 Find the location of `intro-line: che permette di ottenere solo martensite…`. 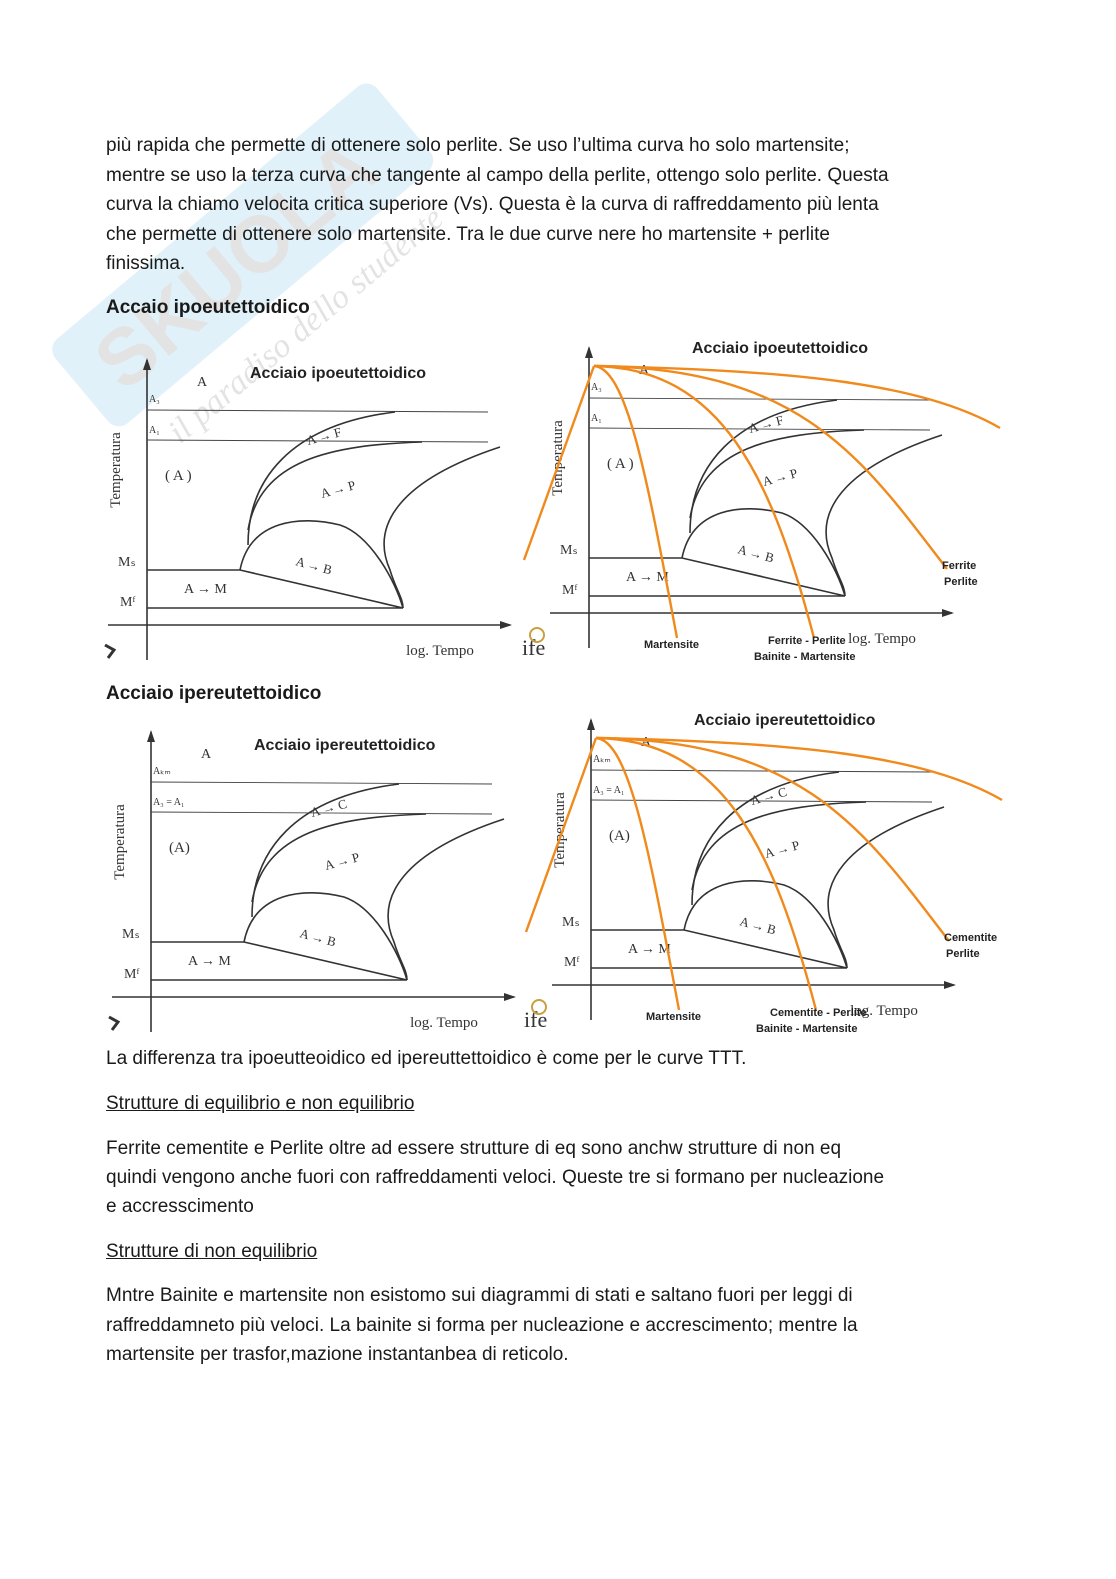

intro-line: che permette di ottenere solo martensite… is located at coordinates (468, 234).